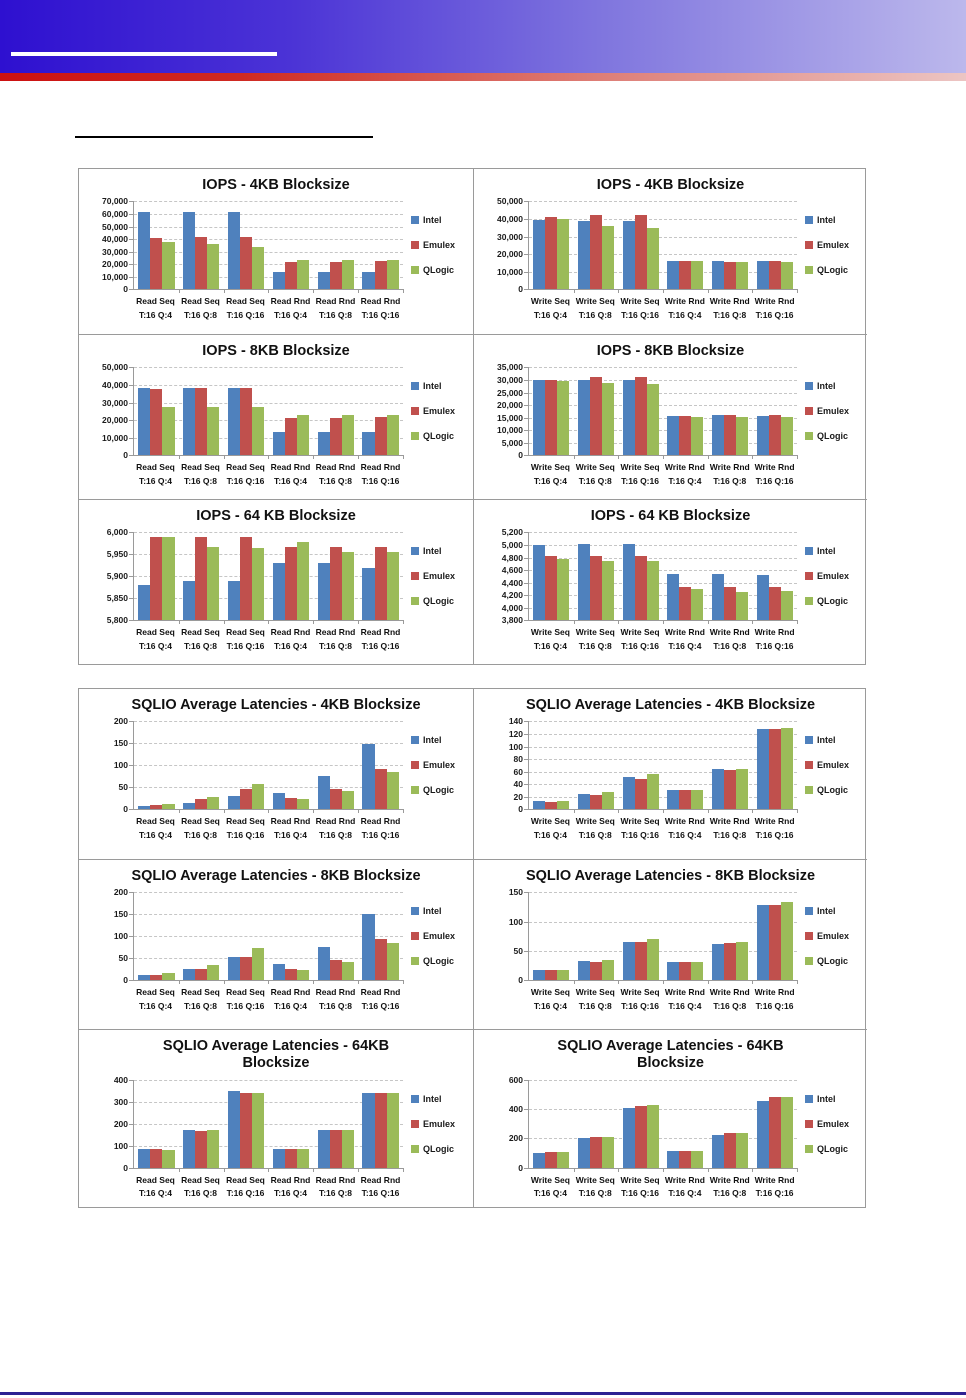 This screenshot has width=966, height=1398. Describe the element at coordinates (115, 276) in the screenshot. I see `y-axis-tick-label: 10,000` at that location.